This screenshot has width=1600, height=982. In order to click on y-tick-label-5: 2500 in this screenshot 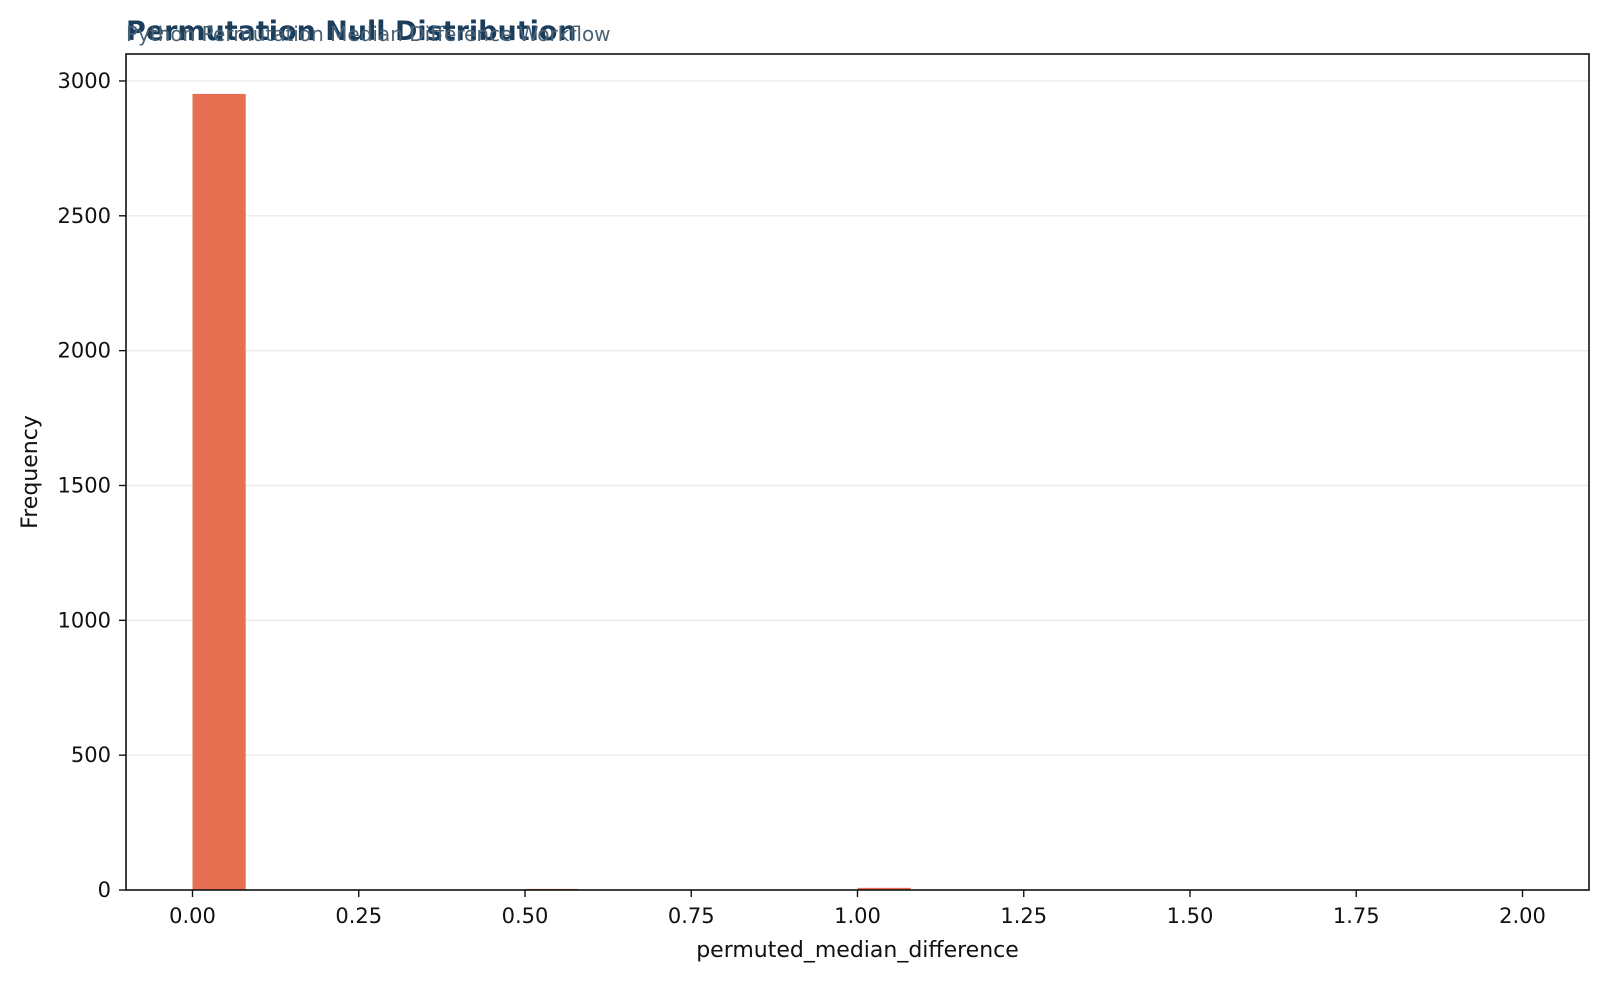, I will do `click(84, 216)`.